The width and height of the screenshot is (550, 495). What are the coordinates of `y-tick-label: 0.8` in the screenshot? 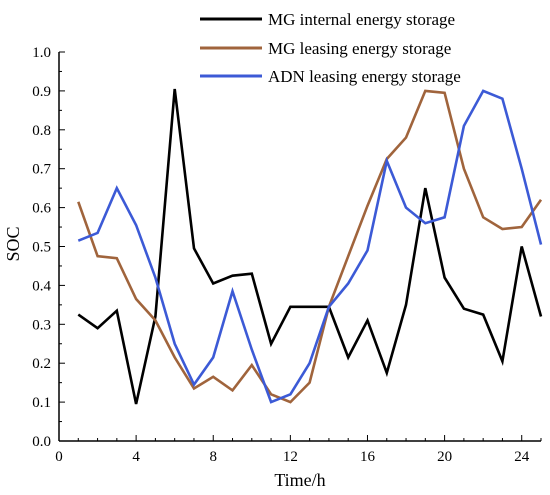 It's located at (41, 131).